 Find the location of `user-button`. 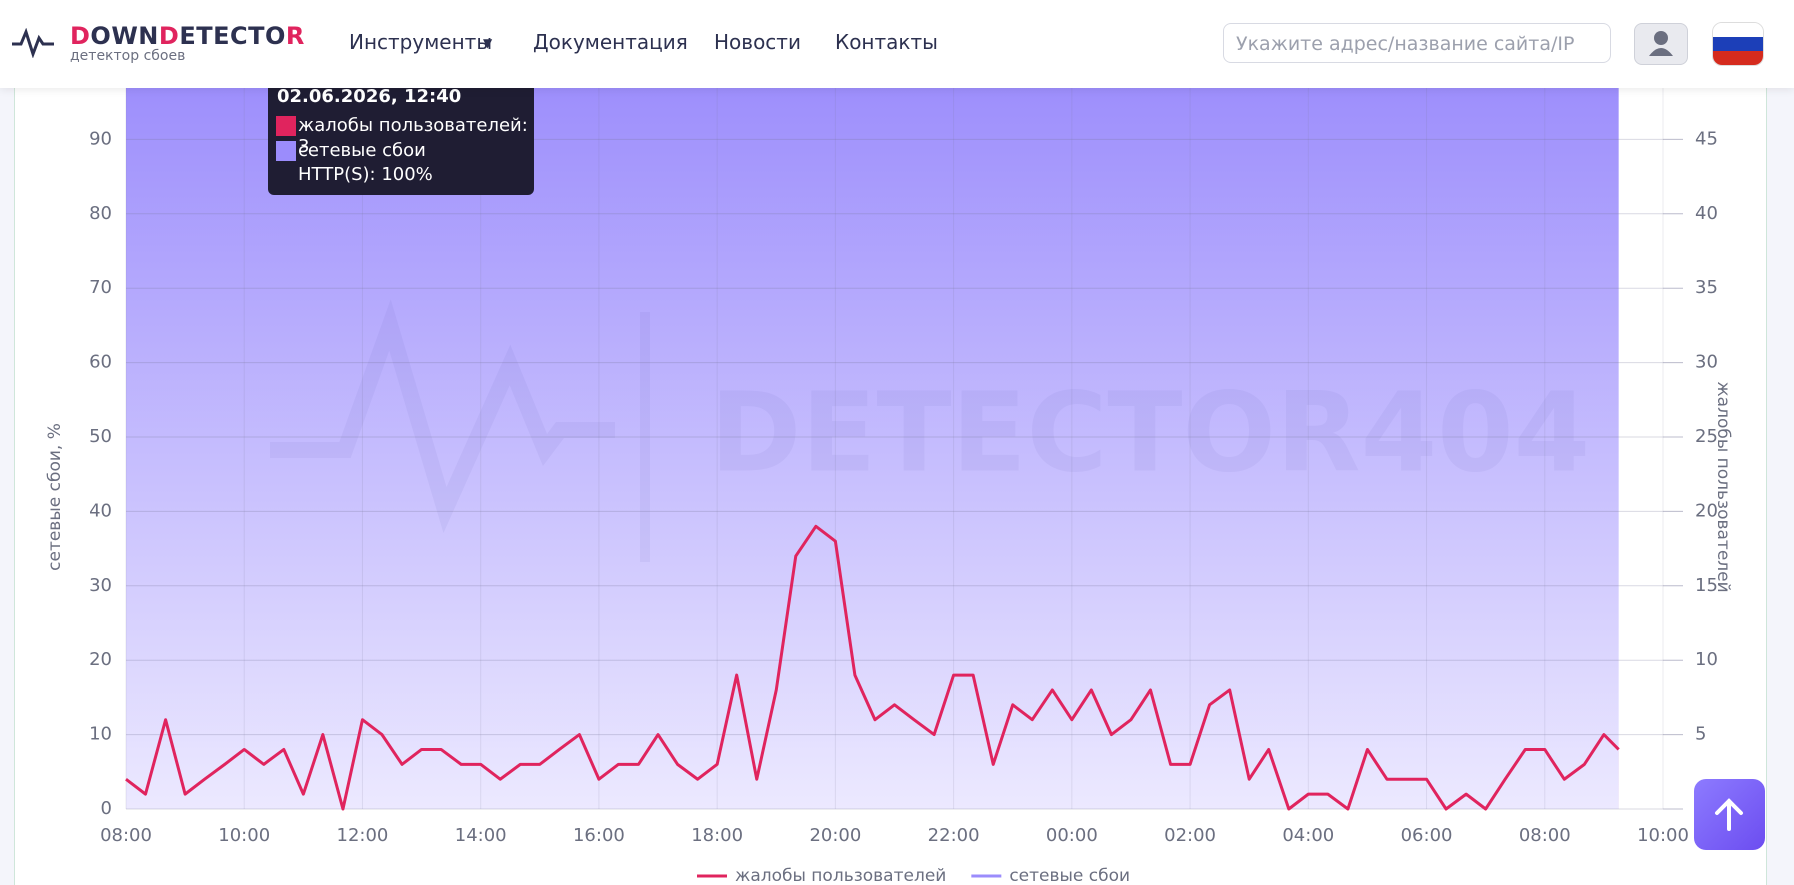

user-button is located at coordinates (1661, 44).